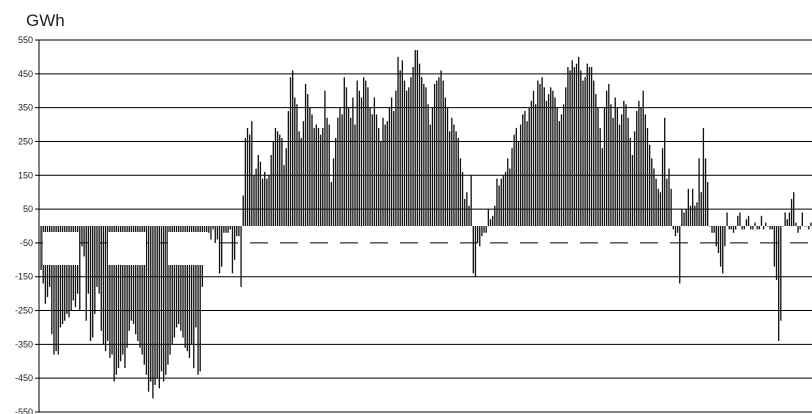 Image resolution: width=812 pixels, height=414 pixels. I want to click on tick-label: -450, so click(24, 378).